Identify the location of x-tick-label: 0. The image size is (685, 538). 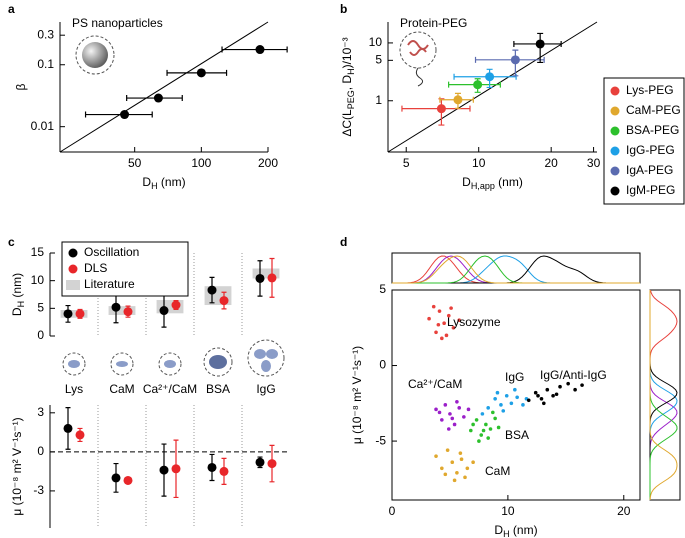
(392, 511).